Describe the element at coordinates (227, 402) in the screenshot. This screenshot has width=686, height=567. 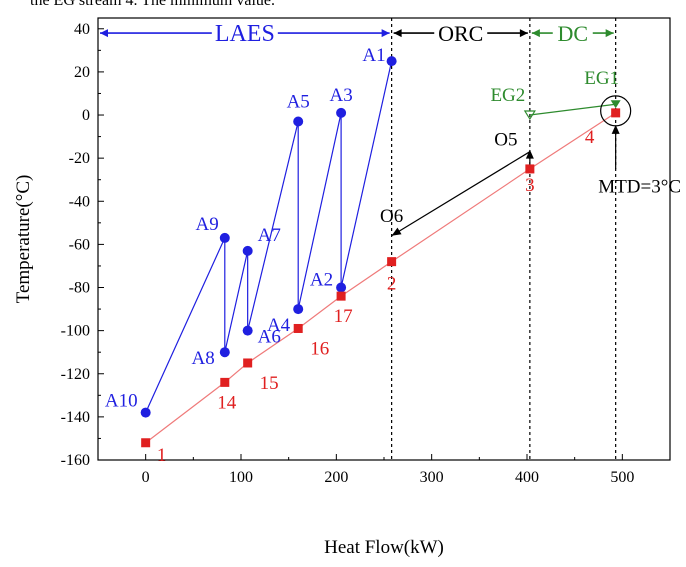
I see `point-label: 14` at that location.